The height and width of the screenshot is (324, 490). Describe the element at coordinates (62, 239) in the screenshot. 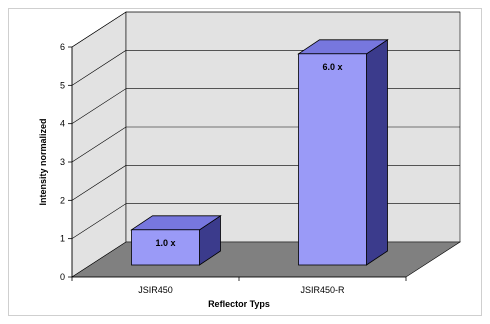

I see `y-tick-label: 1` at that location.